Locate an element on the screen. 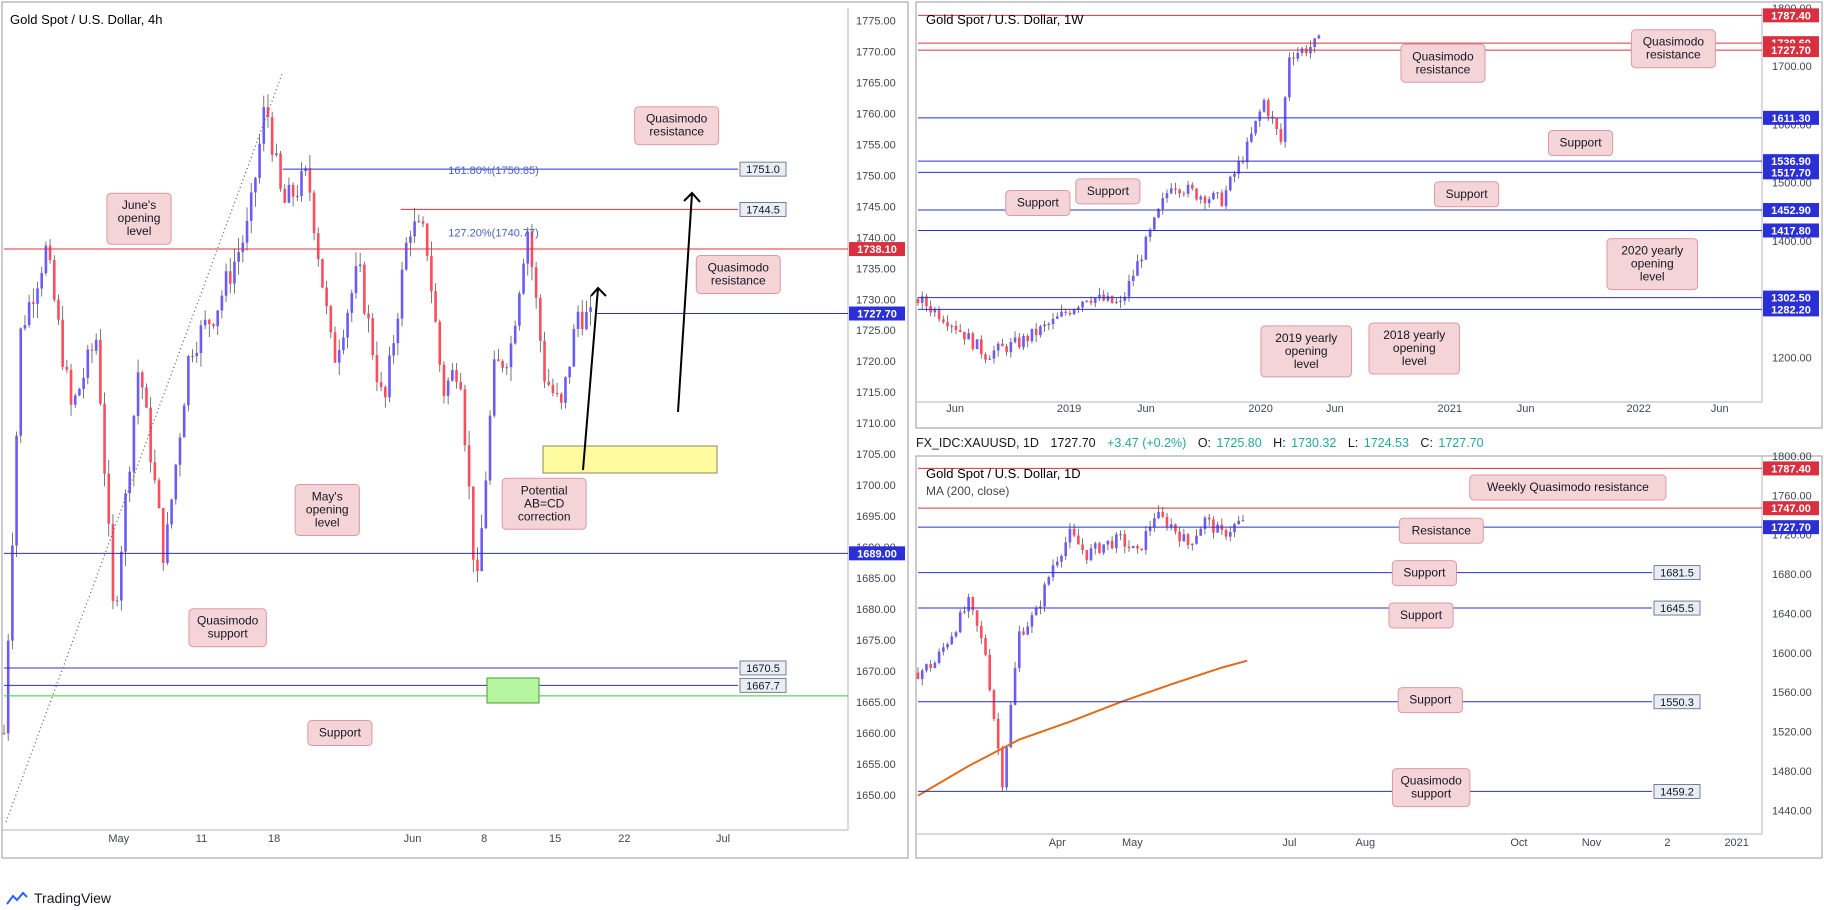  y-tick-label: 1670.00 is located at coordinates (876, 672).